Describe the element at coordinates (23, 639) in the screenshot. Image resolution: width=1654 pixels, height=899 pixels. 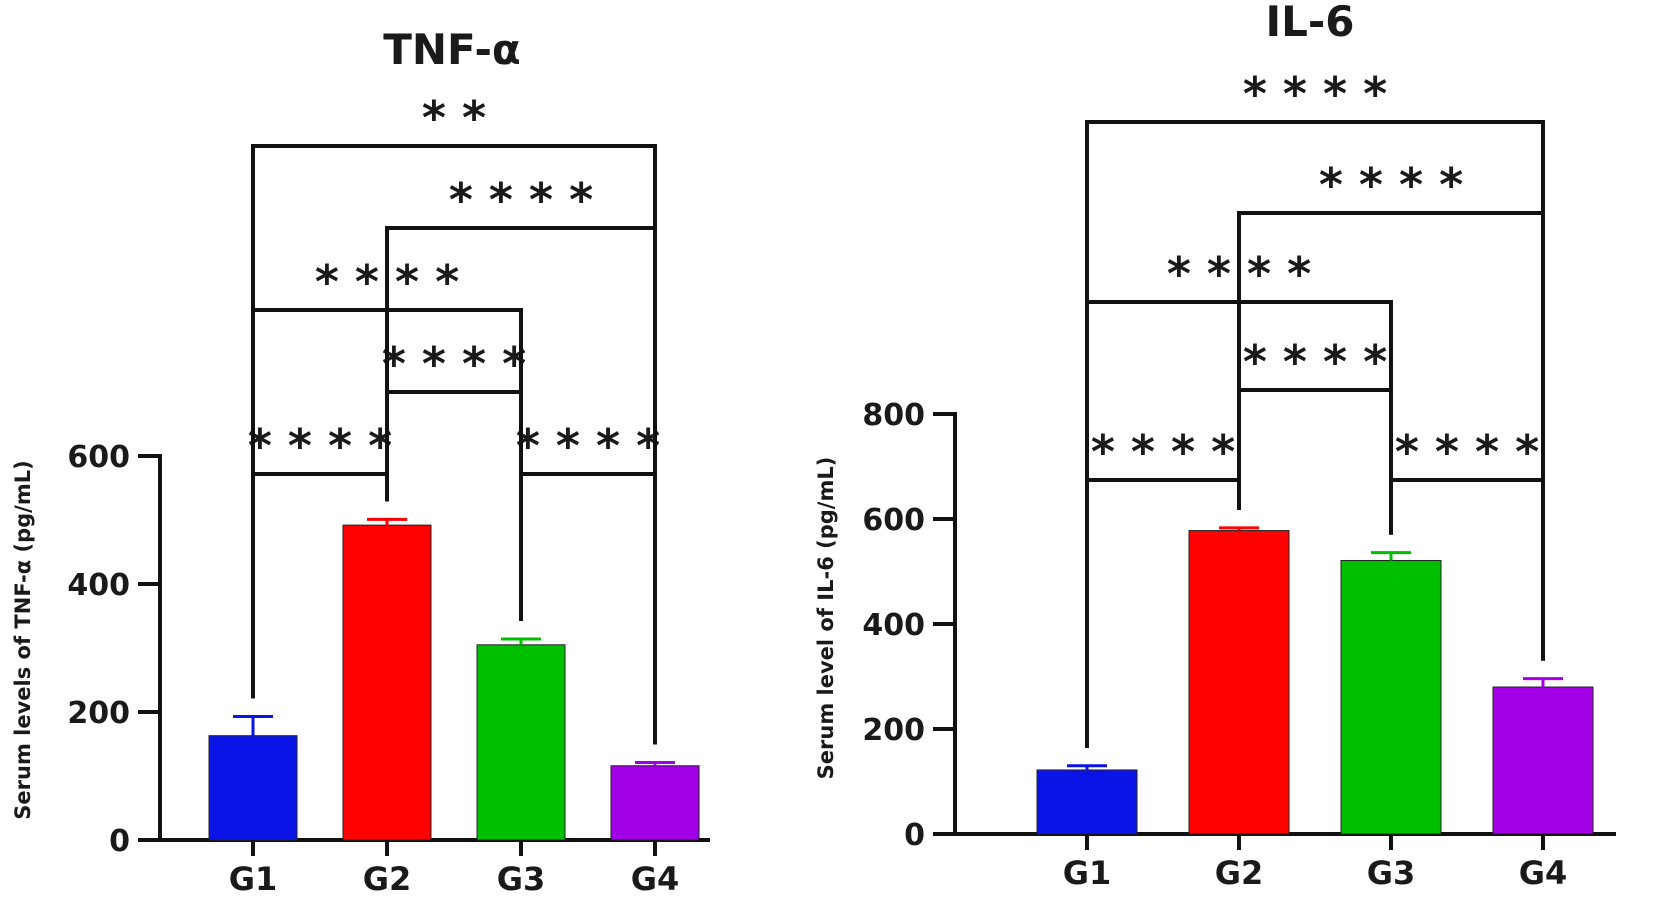
I see `y-axis-label: Serum levels of TNF-α (pg/mL)` at that location.